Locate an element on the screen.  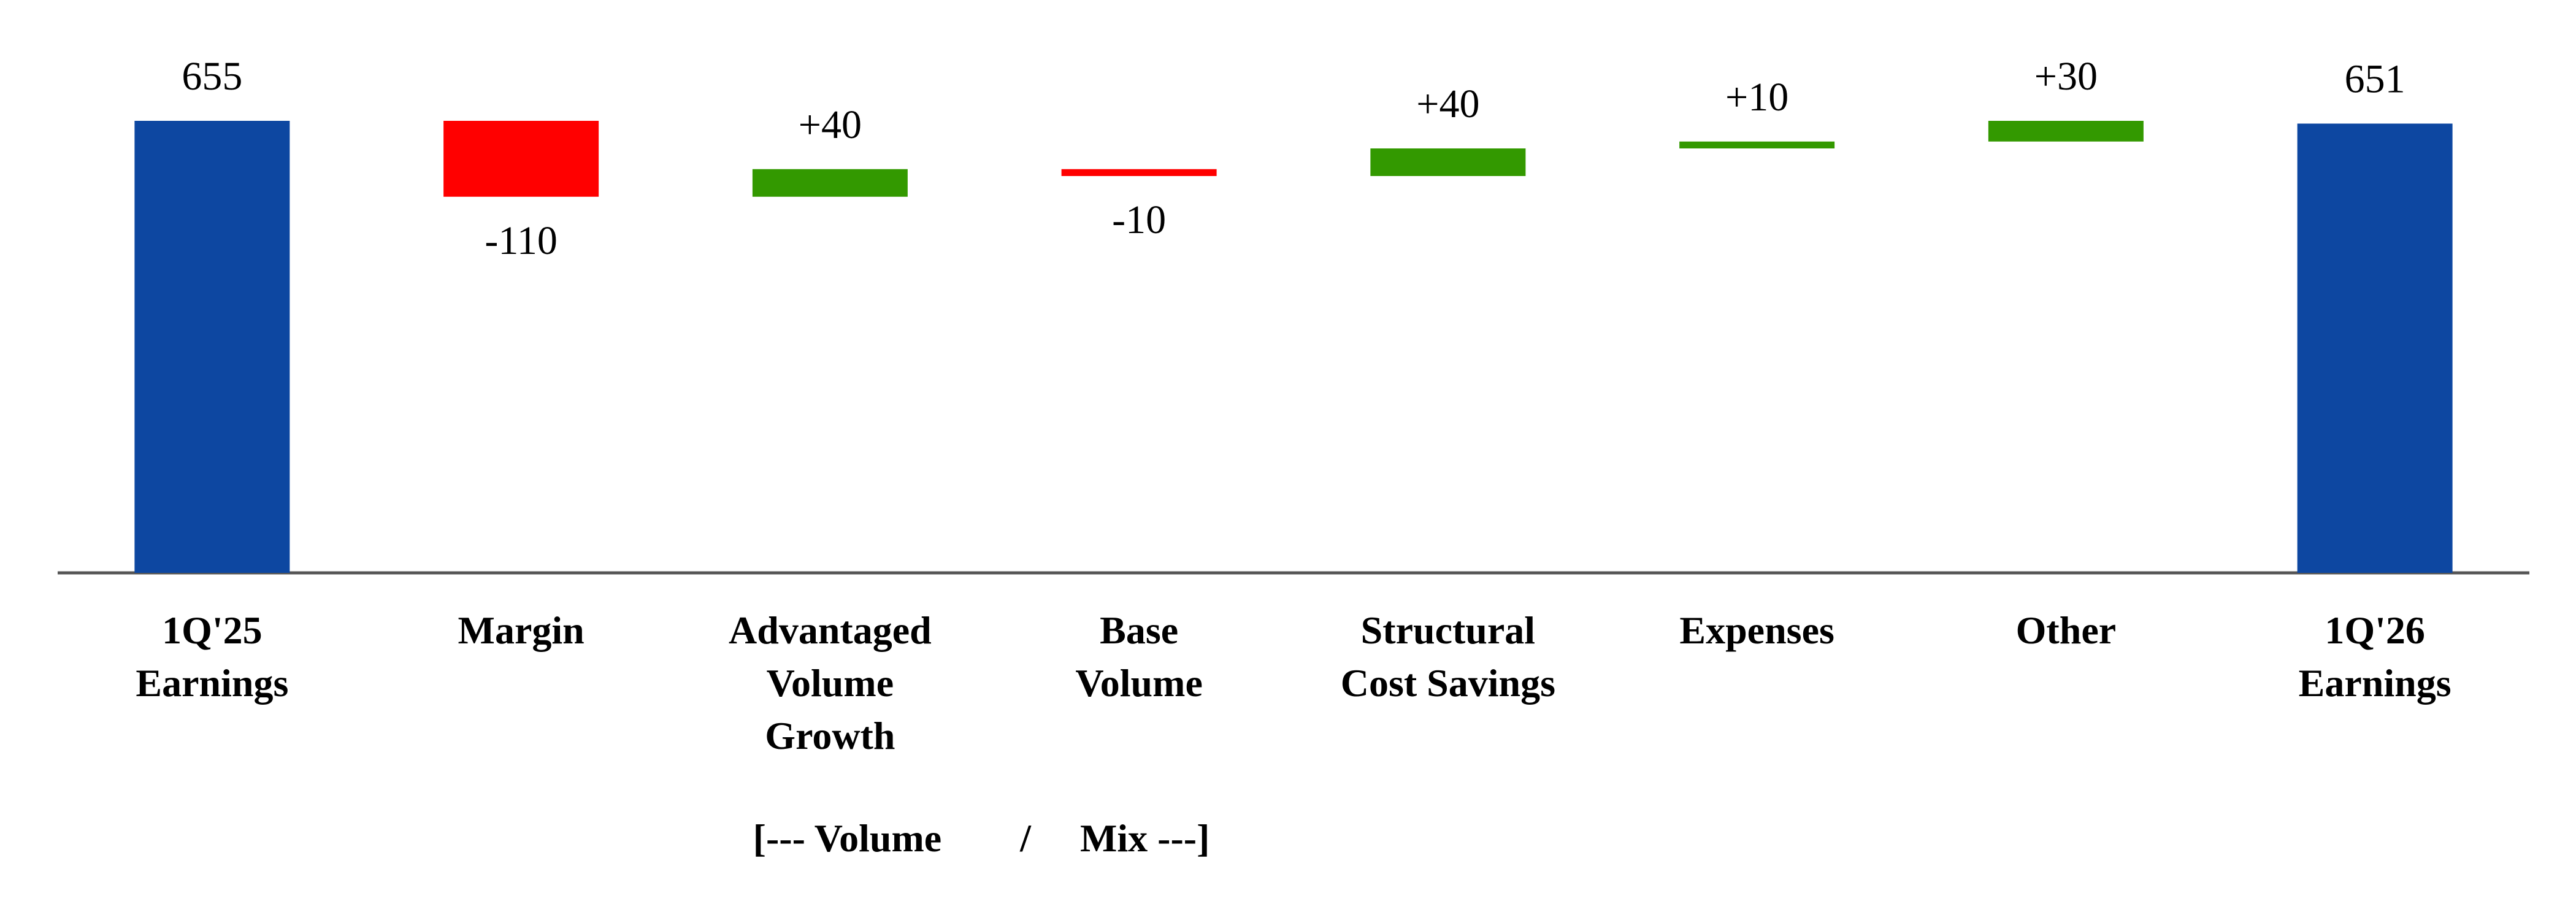
value-label: 651 is located at coordinates (2375, 79).